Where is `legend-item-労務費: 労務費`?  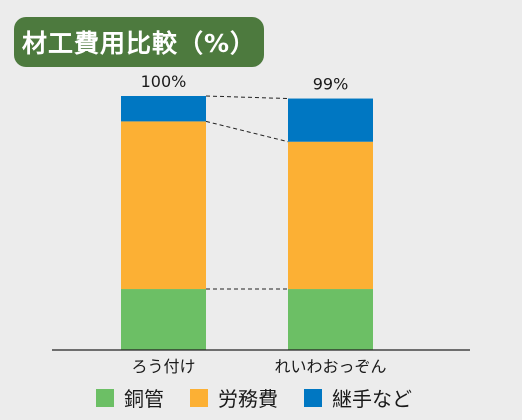 legend-item-労務費: 労務費 is located at coordinates (234, 397).